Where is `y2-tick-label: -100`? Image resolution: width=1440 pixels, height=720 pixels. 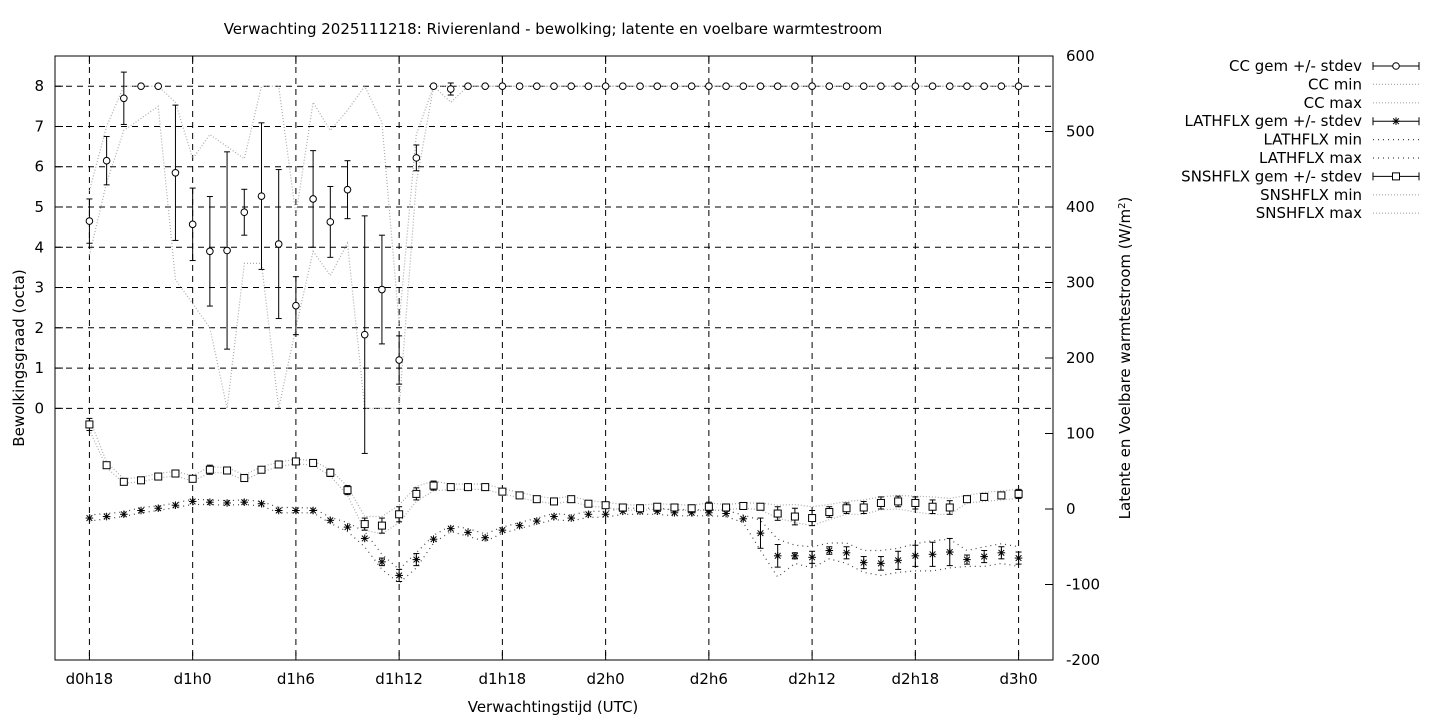
y2-tick-label: -100 is located at coordinates (1083, 585).